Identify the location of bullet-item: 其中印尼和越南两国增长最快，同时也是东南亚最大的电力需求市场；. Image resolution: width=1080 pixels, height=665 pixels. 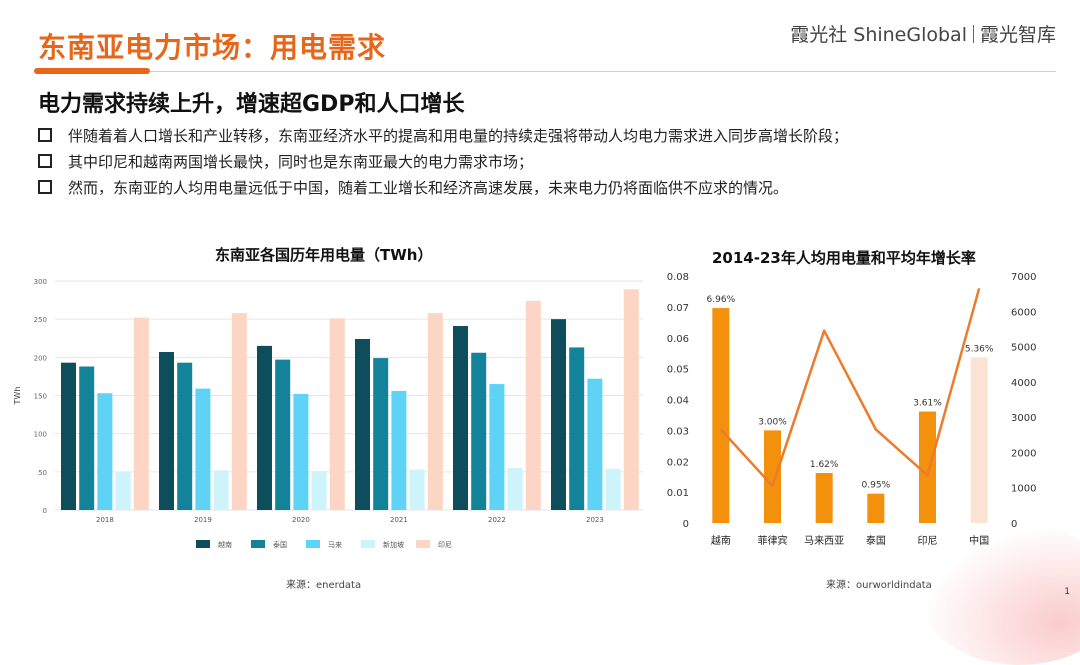
(443, 161).